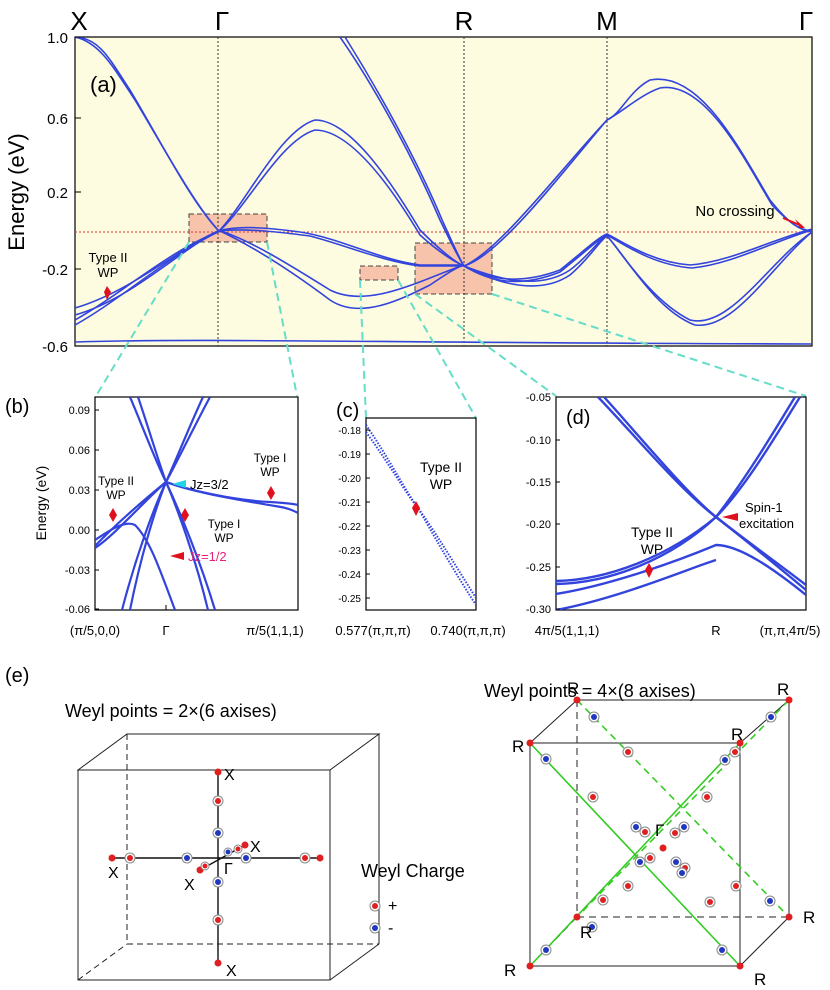 The width and height of the screenshot is (830, 990). What do you see at coordinates (207, 556) in the screenshot?
I see `b-jz12: Jz=1/2` at bounding box center [207, 556].